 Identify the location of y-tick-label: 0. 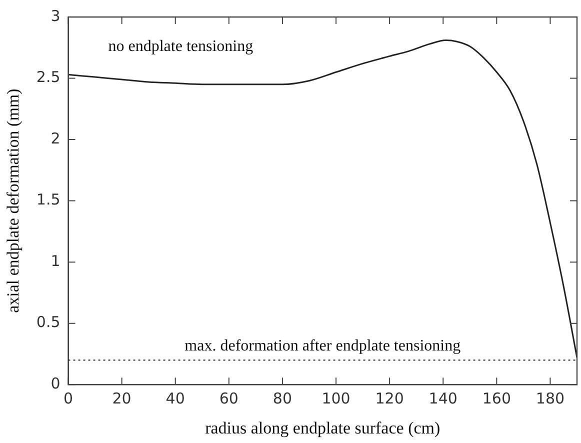
(55, 383).